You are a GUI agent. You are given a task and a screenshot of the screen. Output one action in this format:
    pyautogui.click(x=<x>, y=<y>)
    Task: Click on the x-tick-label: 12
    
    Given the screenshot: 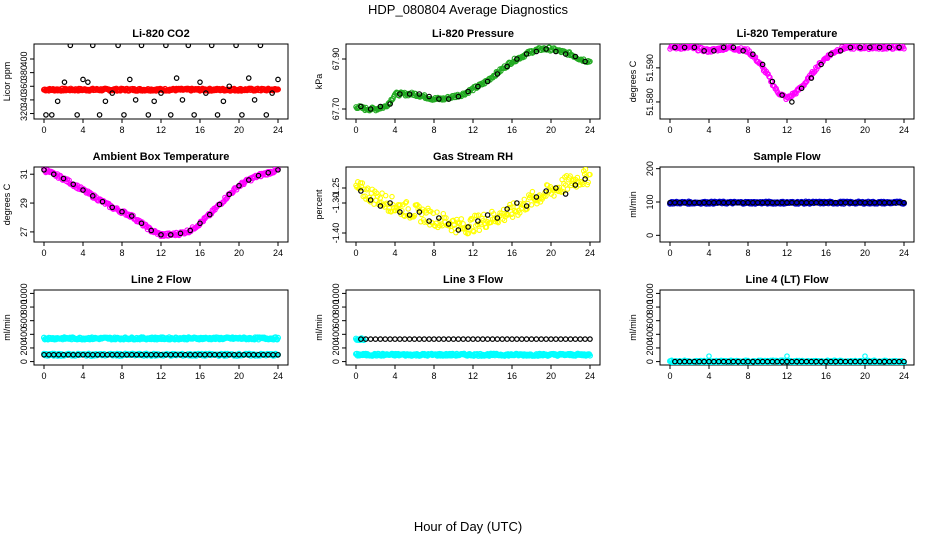 What is the action you would take?
    pyautogui.click(x=161, y=130)
    